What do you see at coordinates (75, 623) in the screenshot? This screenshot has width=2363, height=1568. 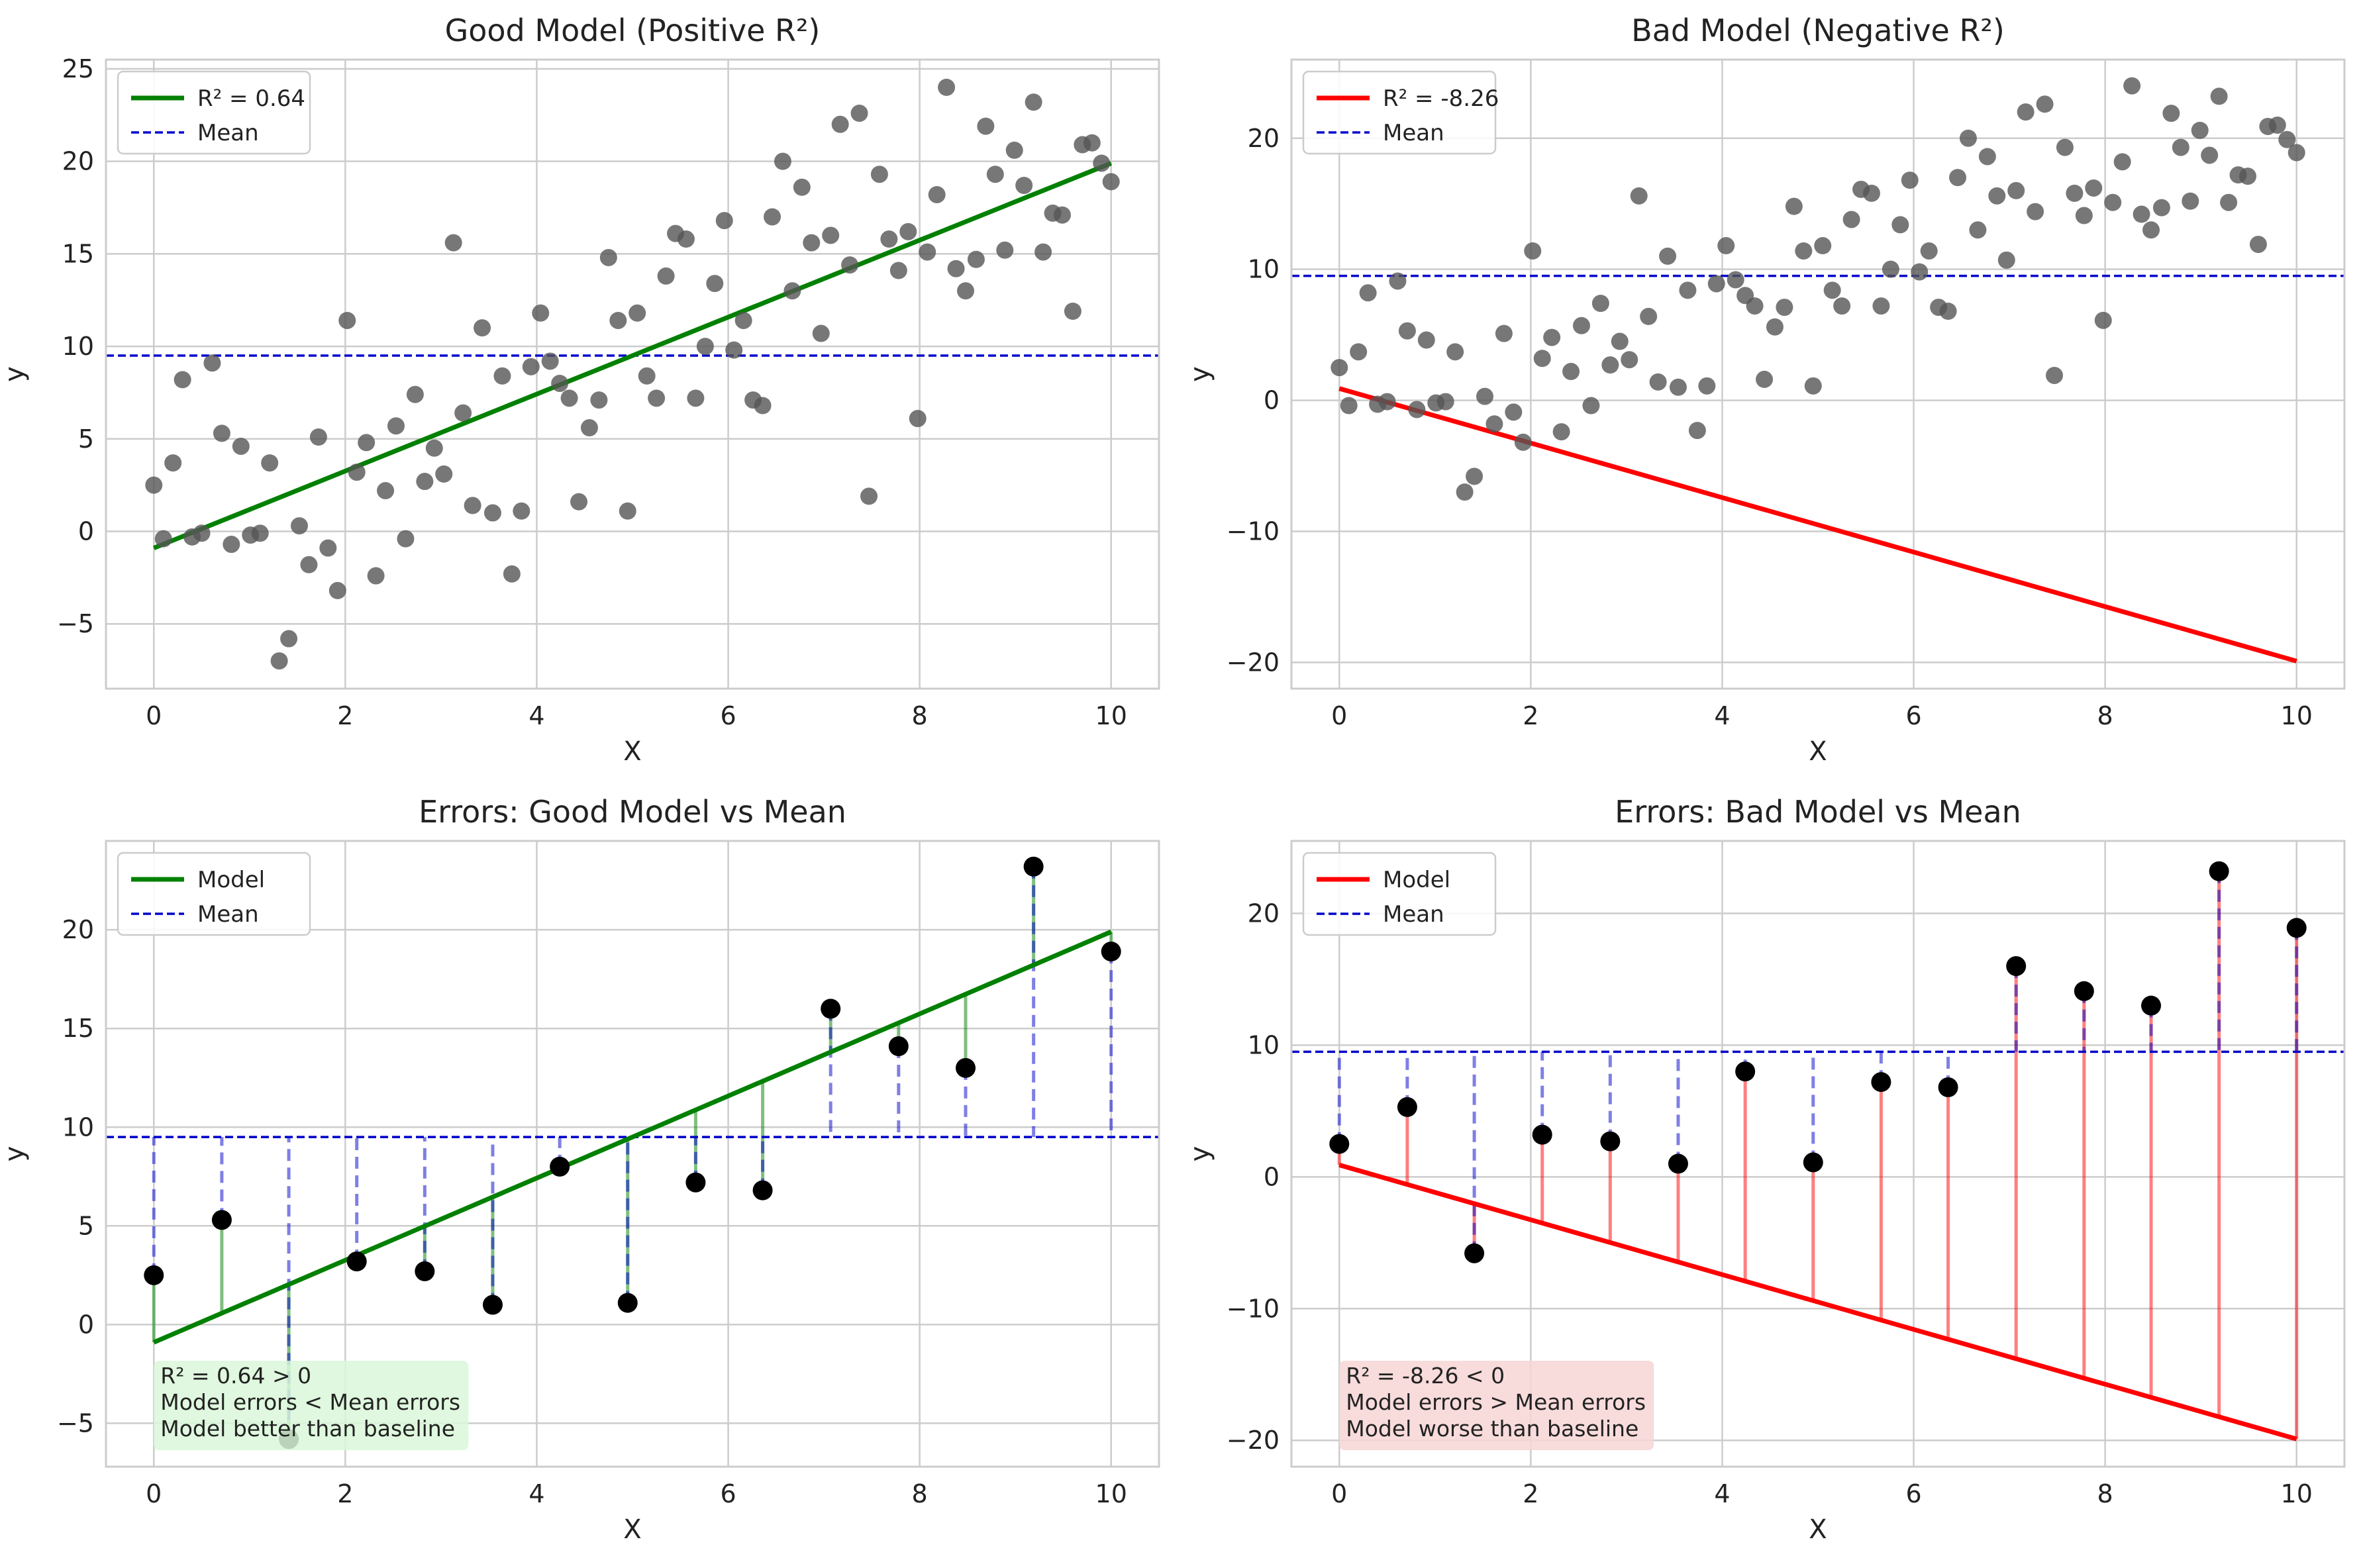 I see `y-tick-label: −5` at bounding box center [75, 623].